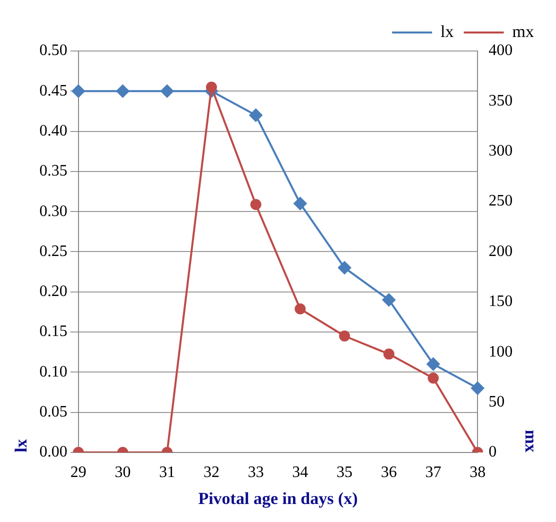  Describe the element at coordinates (53, 291) in the screenshot. I see `y-tick-label: 0.20` at that location.